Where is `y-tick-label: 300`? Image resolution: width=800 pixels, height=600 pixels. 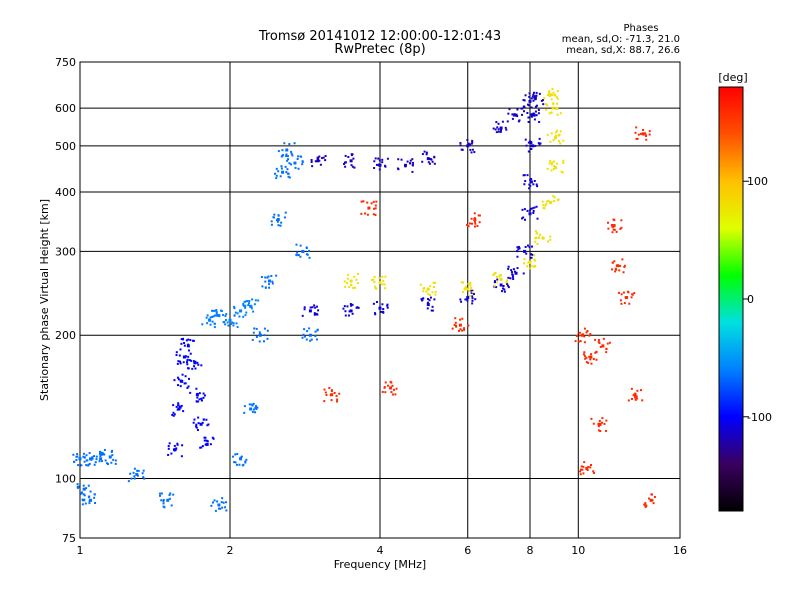
y-tick-label: 300 is located at coordinates (65, 251).